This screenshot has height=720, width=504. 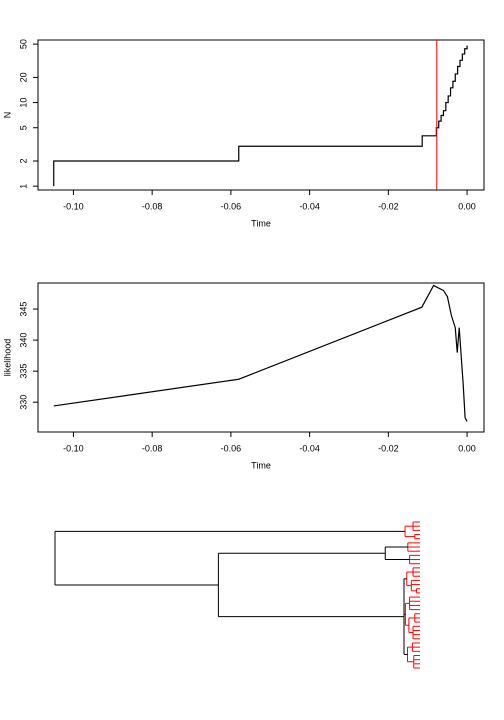 I want to click on y-tick-label: 50, so click(x=23, y=44).